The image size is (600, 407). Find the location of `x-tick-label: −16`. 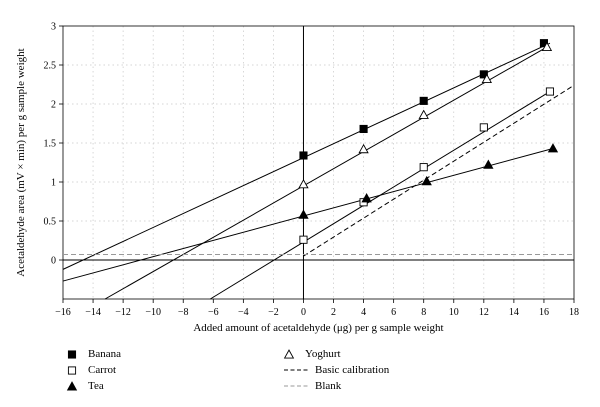

x-tick-label: −16 is located at coordinates (63, 312).